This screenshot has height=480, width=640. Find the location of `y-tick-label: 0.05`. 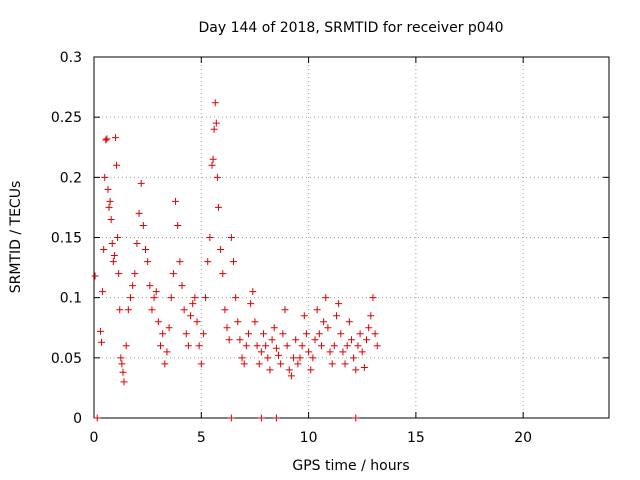

y-tick-label: 0.05 is located at coordinates (66, 359).